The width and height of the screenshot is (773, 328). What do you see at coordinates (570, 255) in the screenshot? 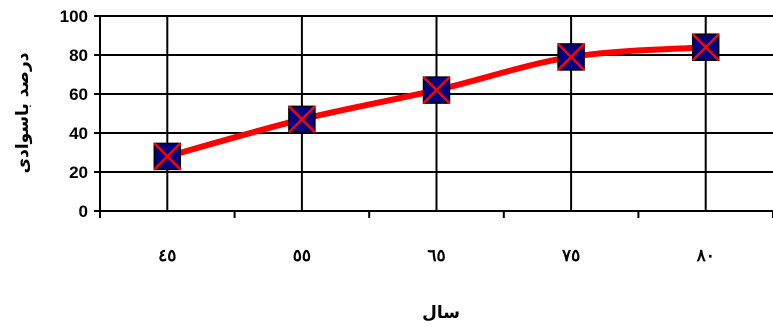
I see `x-tick-label: ٧٥` at bounding box center [570, 255].